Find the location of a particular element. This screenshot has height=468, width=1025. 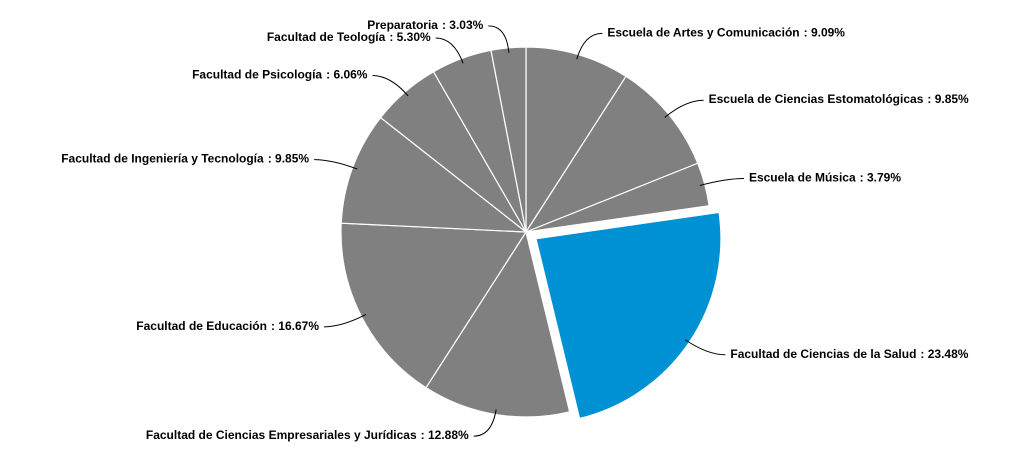

slice-value-label: : 16.67% is located at coordinates (295, 326).